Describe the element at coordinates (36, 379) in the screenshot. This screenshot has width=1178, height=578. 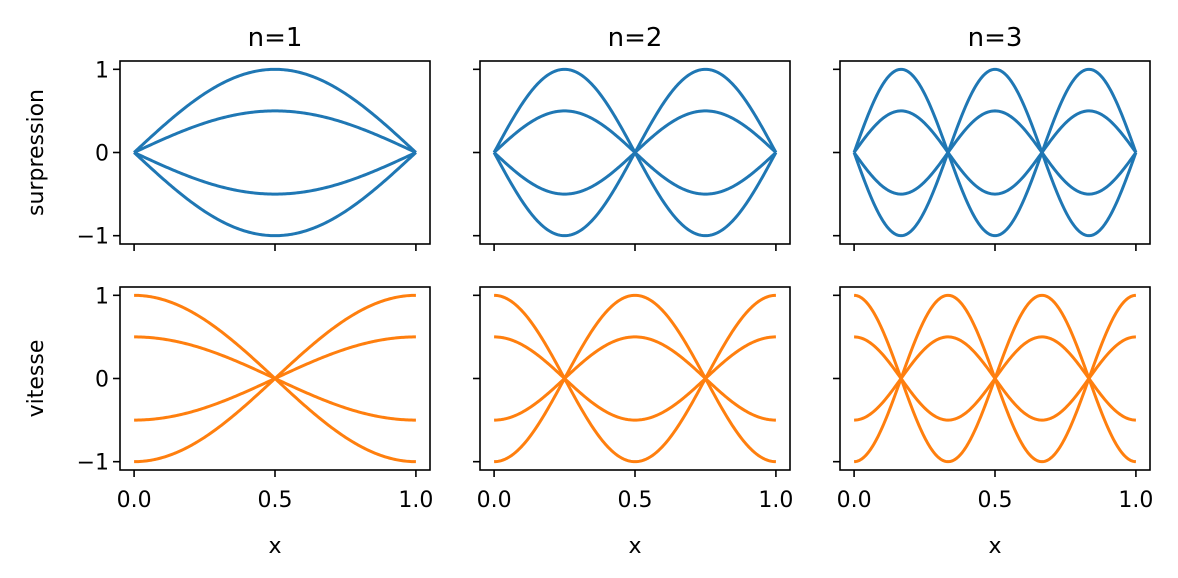
I see `y-axis-label: vitesse` at that location.